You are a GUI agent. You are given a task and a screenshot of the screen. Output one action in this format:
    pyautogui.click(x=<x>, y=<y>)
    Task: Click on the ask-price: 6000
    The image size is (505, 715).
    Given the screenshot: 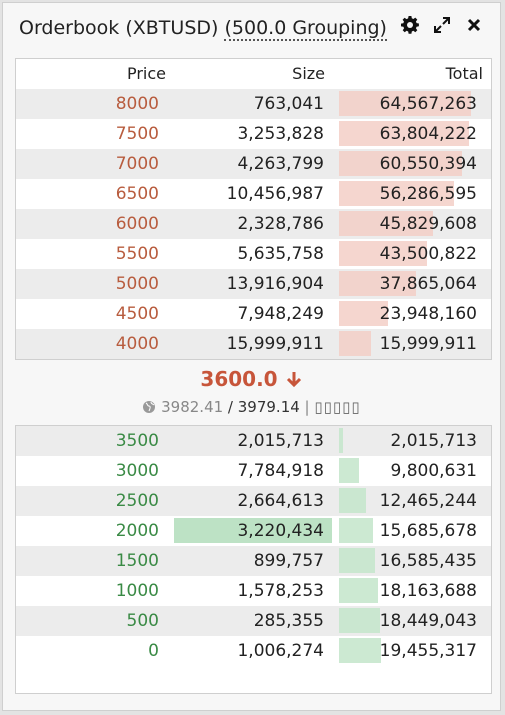 What is the action you would take?
    pyautogui.click(x=137, y=224)
    